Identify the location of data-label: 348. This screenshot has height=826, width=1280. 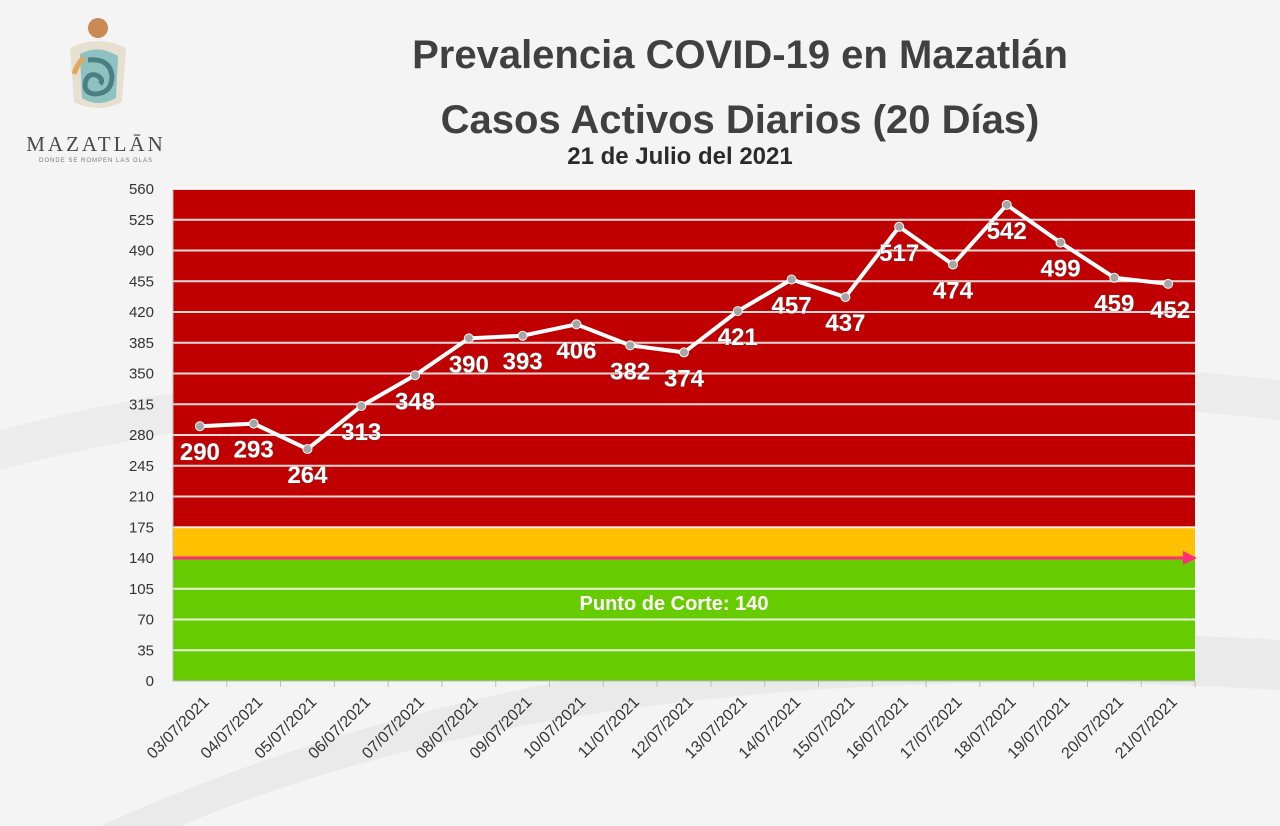
(415, 401).